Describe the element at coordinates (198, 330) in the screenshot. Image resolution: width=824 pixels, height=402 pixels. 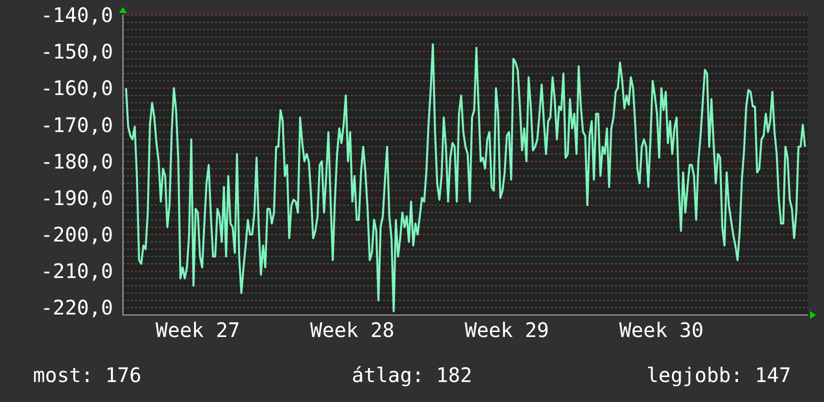
I see `x-tick-label: Week 27` at that location.